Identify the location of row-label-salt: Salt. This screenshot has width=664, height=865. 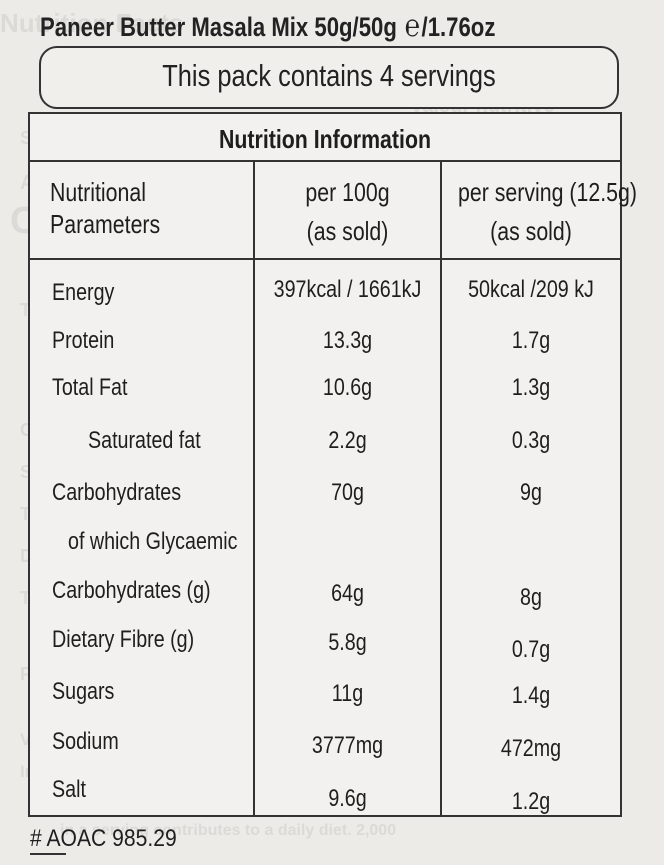
(69, 789).